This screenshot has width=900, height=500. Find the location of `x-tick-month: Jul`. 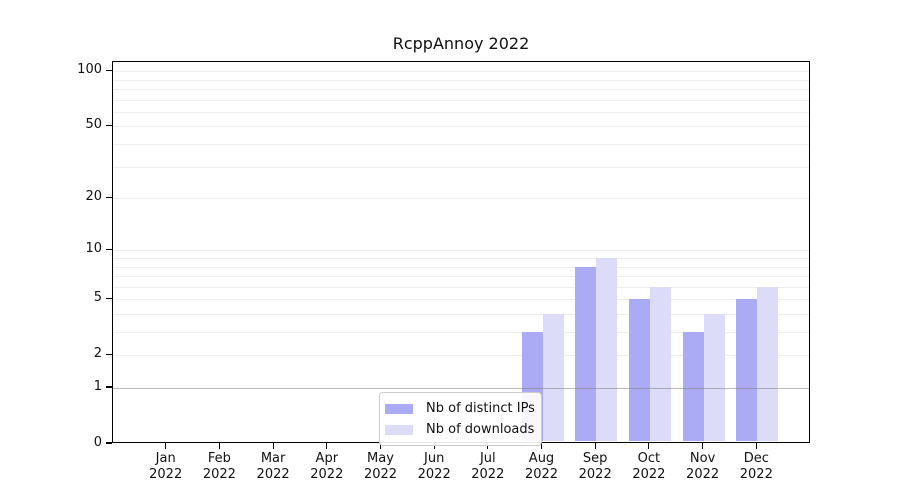

x-tick-month: Jul is located at coordinates (487, 458).